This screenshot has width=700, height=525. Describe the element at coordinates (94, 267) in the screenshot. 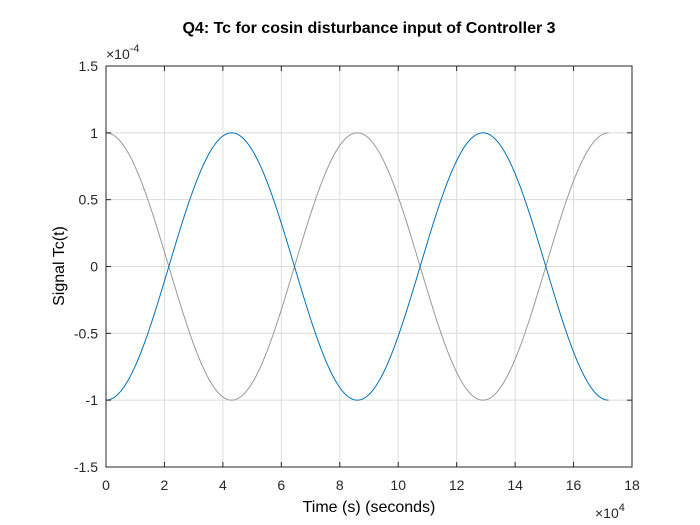

I see `y-tick-label: 0` at that location.